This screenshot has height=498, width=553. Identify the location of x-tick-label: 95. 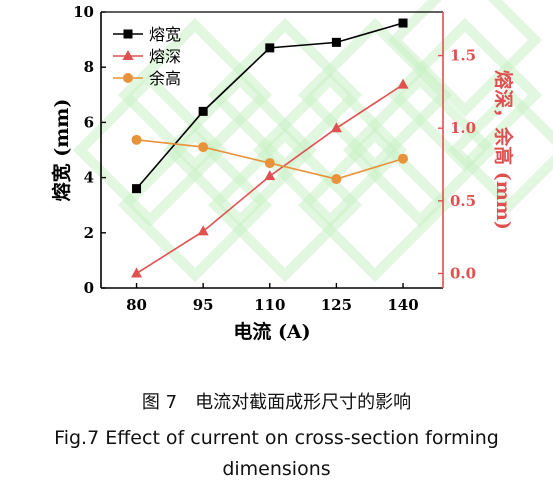
(203, 305).